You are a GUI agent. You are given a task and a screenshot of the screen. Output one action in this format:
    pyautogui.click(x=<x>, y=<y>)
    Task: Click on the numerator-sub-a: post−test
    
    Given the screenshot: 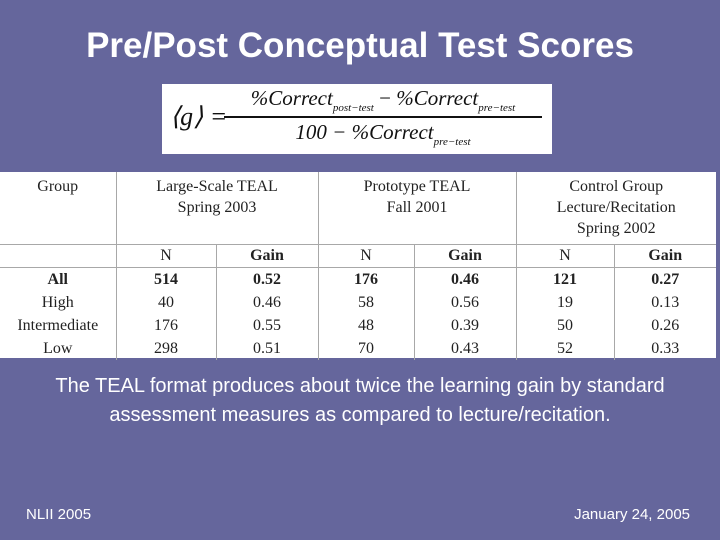 What is the action you would take?
    pyautogui.click(x=353, y=108)
    